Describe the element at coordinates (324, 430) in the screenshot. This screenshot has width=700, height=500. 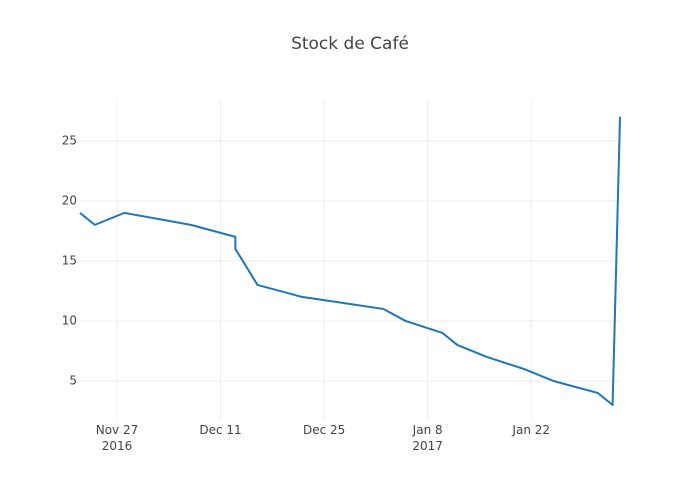
I see `x-tick-label: Dec 25` at that location.